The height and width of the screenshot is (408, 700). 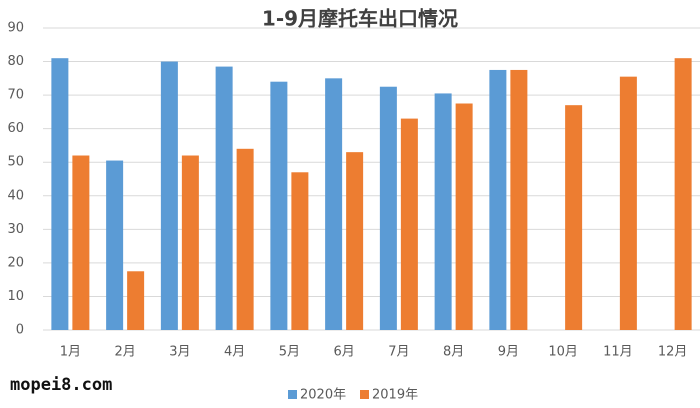 I want to click on y-tick-label: 0, so click(x=20, y=330).